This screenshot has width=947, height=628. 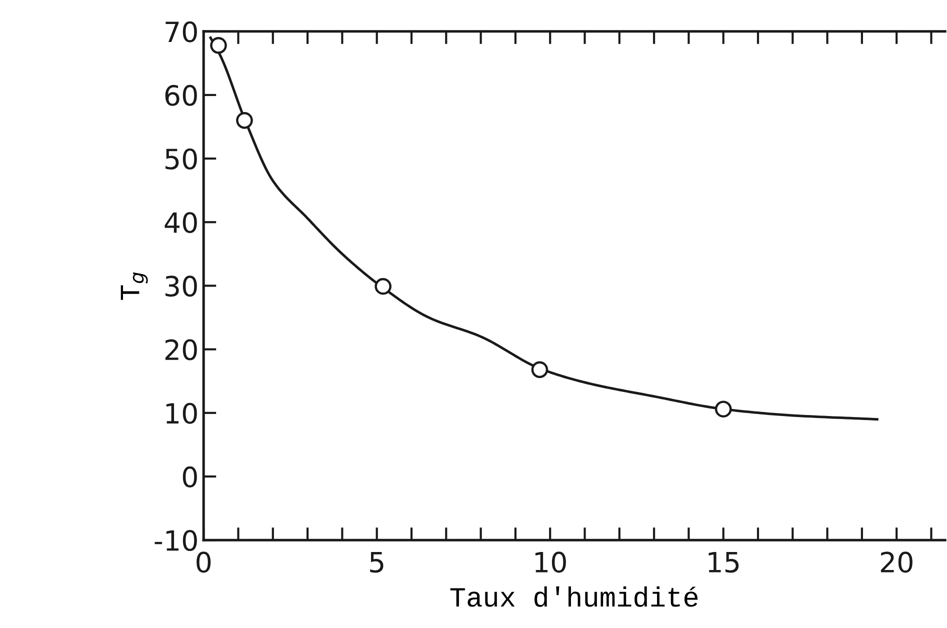 What do you see at coordinates (896, 562) in the screenshot?
I see `x-tick-label: 20` at bounding box center [896, 562].